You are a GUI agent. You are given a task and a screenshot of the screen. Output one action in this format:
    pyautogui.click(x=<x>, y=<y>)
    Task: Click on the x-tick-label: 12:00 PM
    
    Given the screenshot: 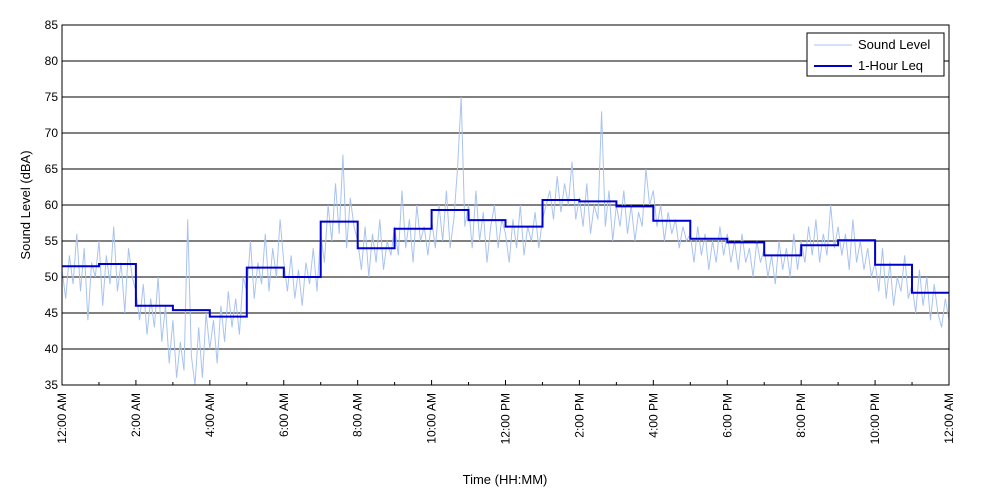 What is the action you would take?
    pyautogui.click(x=506, y=418)
    